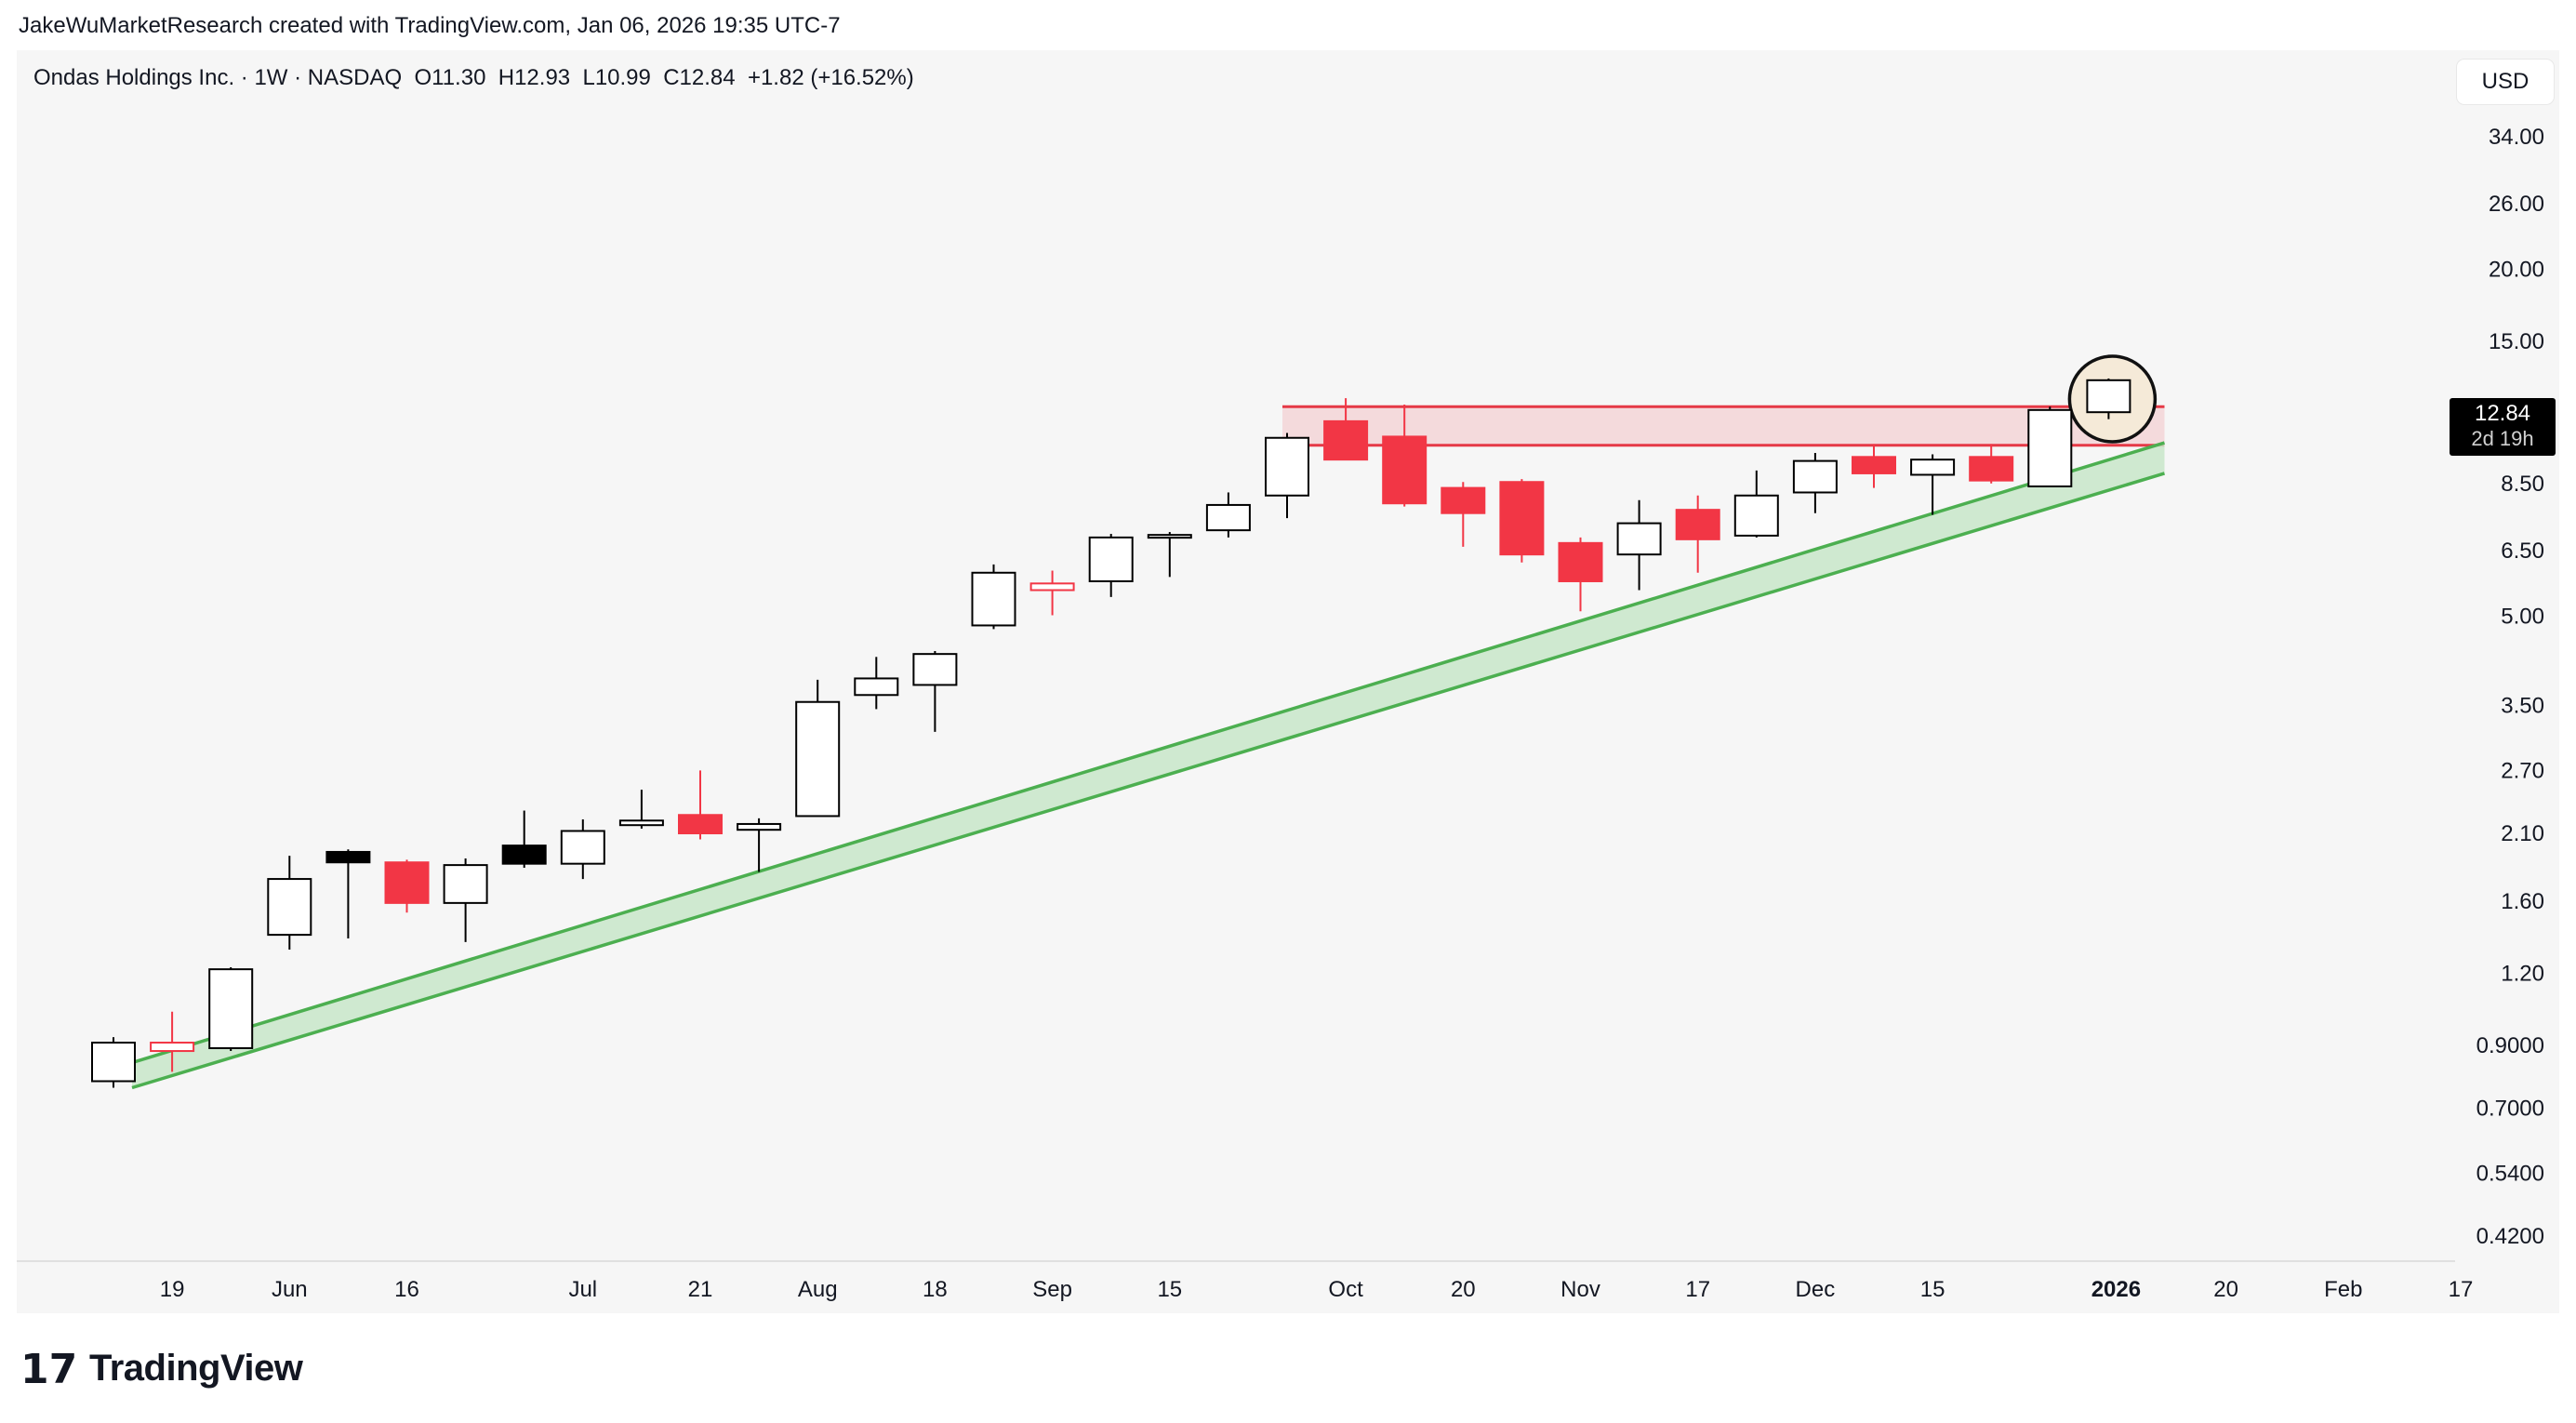  I want to click on tradingview-wordmark: TradingView, so click(196, 1368).